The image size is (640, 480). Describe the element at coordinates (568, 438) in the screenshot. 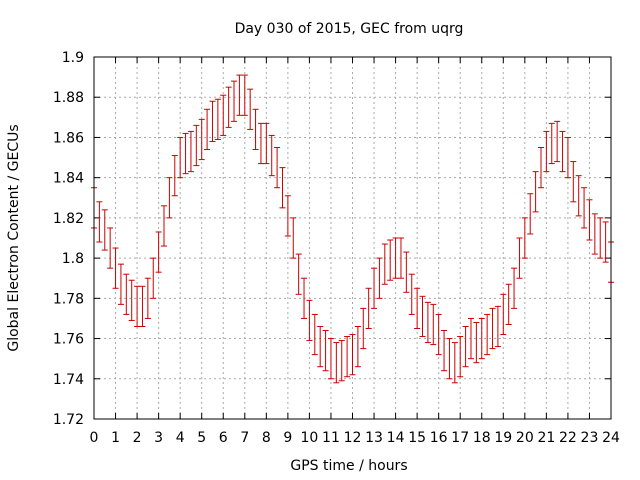

I see `x-tick-label: 22` at that location.